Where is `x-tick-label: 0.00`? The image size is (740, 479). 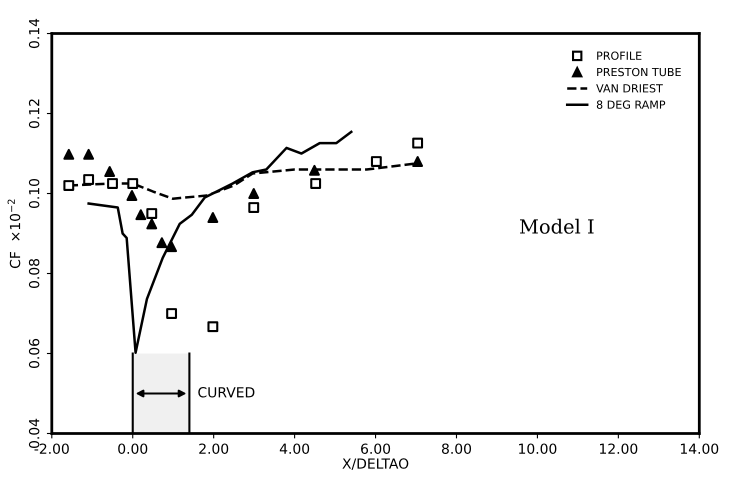 x-tick-label: 0.00 is located at coordinates (133, 448).